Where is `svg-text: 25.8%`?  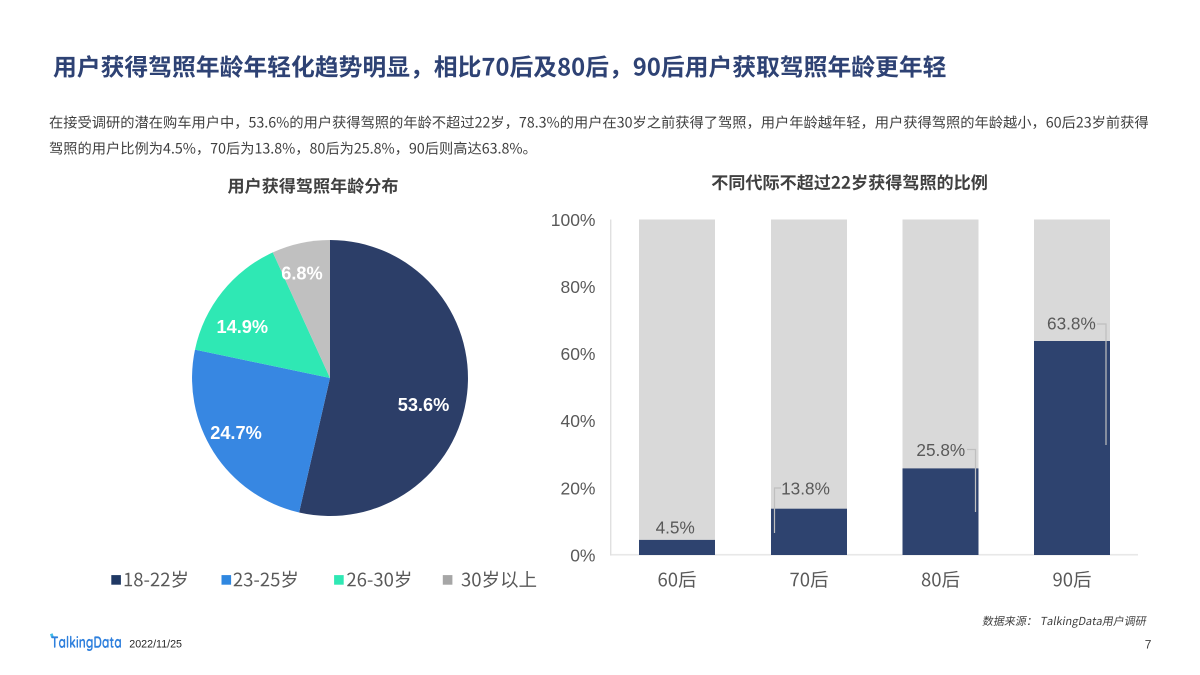
svg-text: 25.8% is located at coordinates (940, 450).